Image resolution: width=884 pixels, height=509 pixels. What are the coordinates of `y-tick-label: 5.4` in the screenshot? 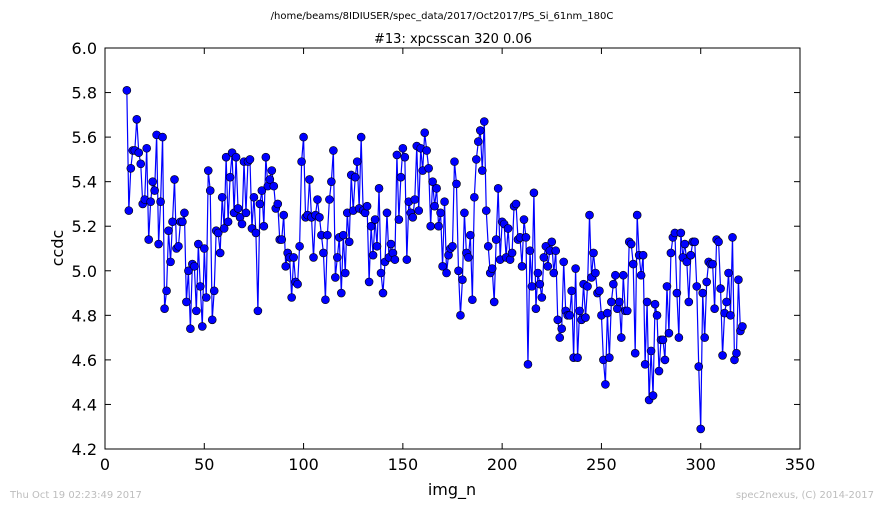 It's located at (84, 182).